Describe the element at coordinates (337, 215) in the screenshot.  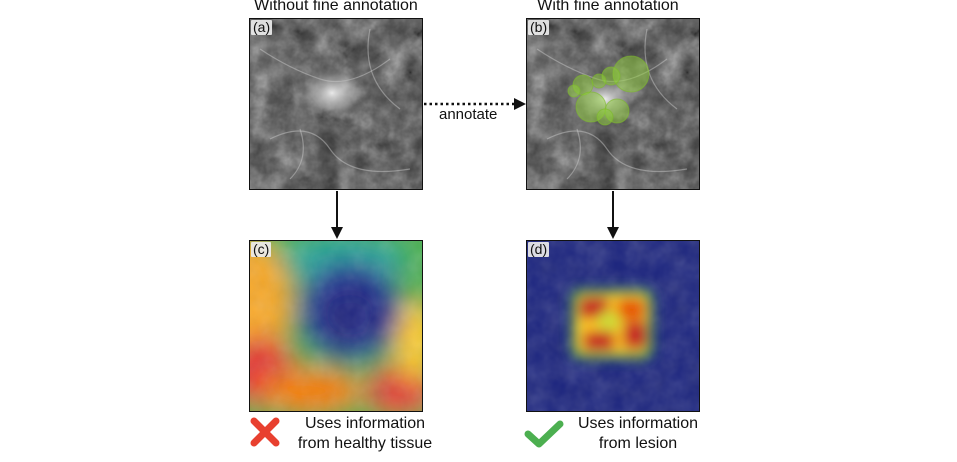
I see `down-arrow-left` at that location.